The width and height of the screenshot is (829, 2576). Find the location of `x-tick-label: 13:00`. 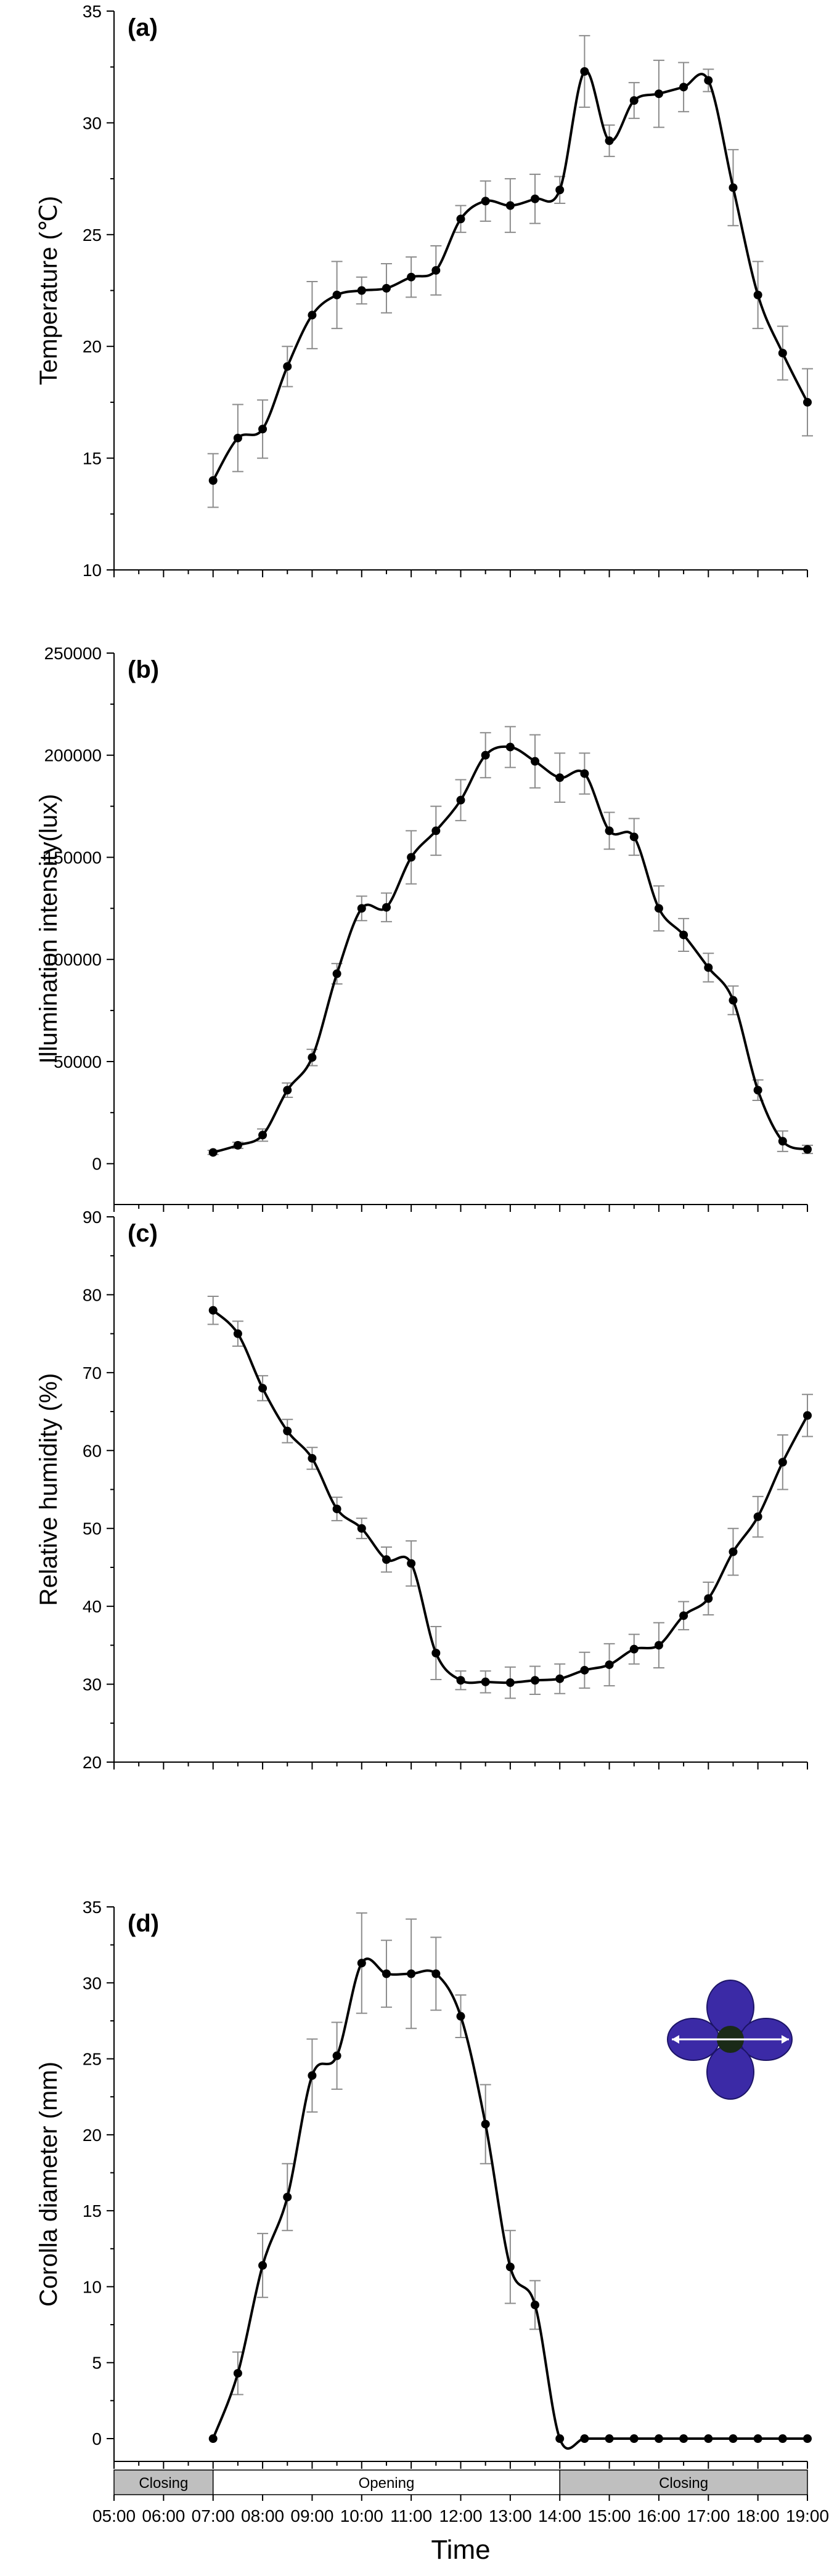

x-tick-label: 13:00 is located at coordinates (510, 2515).